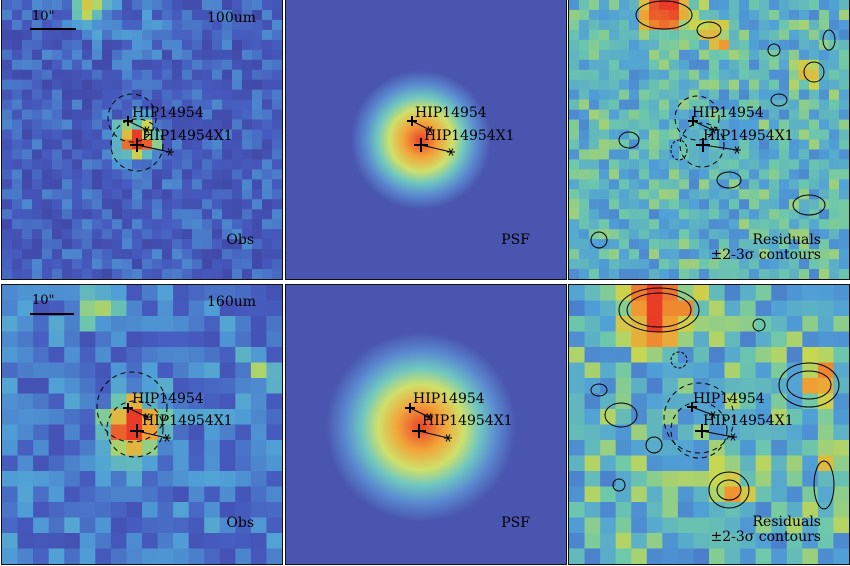 This screenshot has width=850, height=566. I want to click on band-label-160um: 160um, so click(232, 302).